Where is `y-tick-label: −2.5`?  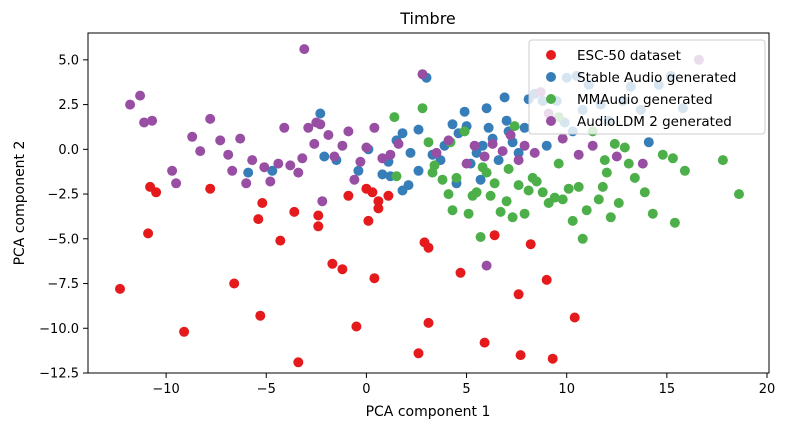
y-tick-label: −2.5 is located at coordinates (63, 195).